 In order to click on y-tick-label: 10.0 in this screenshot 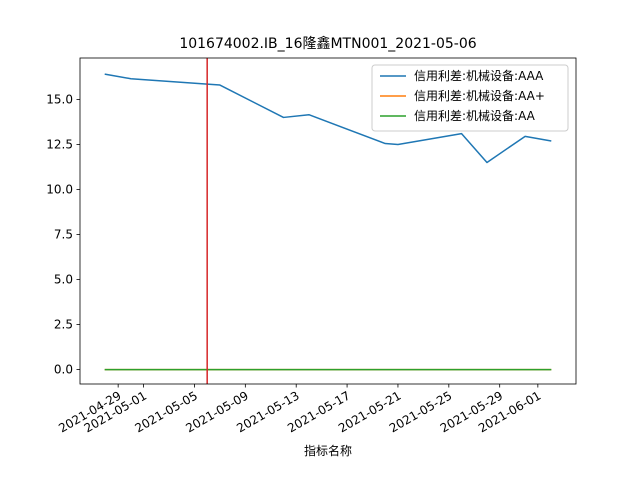, I will do `click(59, 189)`.